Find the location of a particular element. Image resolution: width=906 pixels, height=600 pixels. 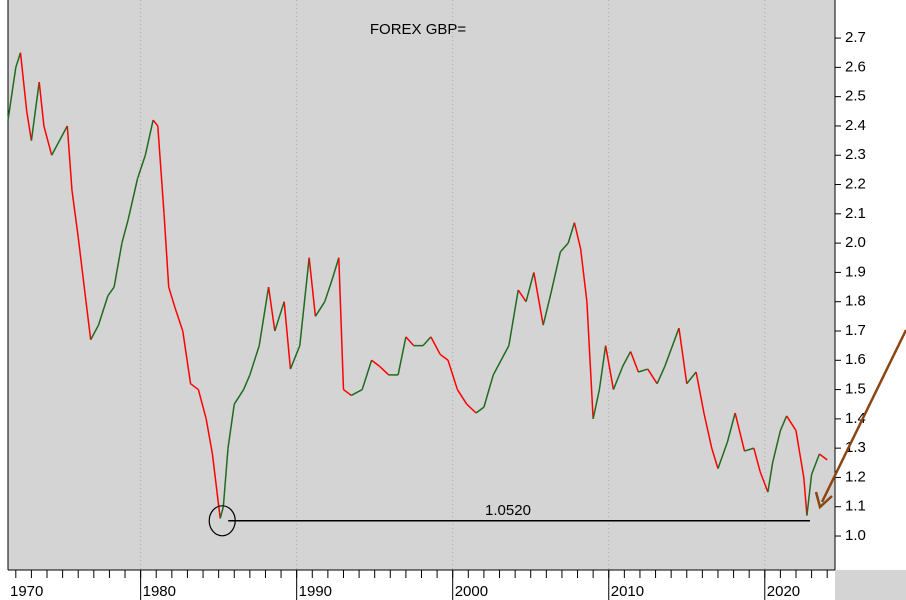

y-tick-label: 2.1 is located at coordinates (855, 213).